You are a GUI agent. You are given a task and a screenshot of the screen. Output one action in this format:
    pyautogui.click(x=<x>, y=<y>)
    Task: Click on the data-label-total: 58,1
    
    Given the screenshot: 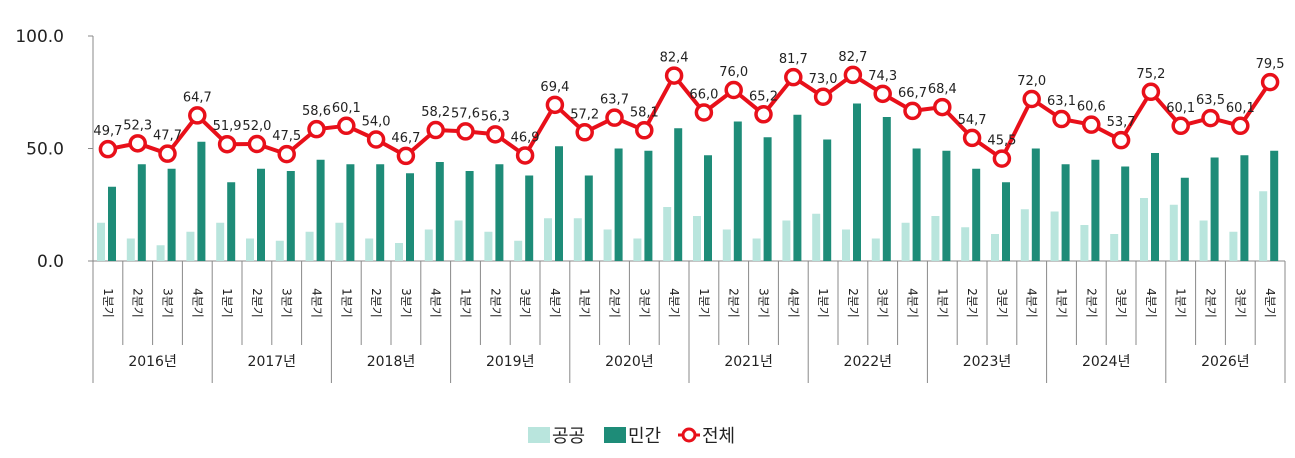 What is the action you would take?
    pyautogui.click(x=644, y=112)
    